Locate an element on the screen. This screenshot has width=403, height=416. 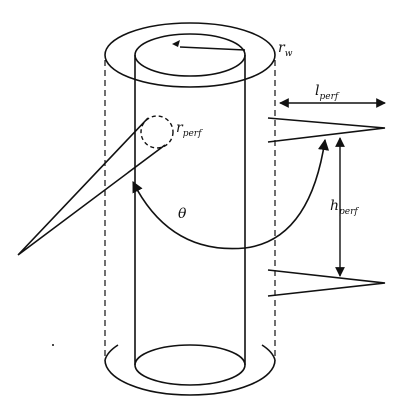
outer-bottom-back-arc is located at coordinates (111, 352).